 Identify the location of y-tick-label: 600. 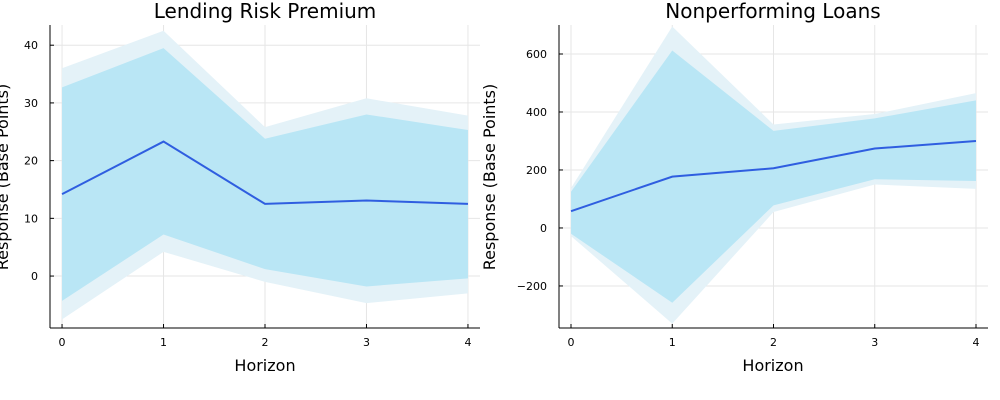
(536, 54).